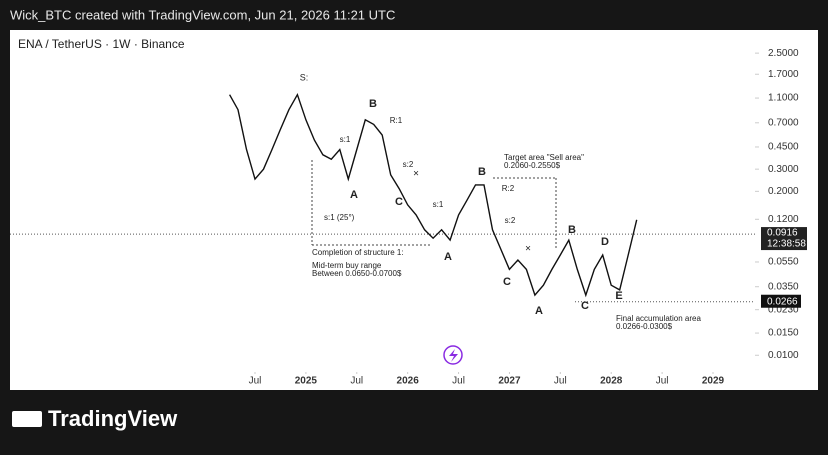 The height and width of the screenshot is (455, 828). Describe the element at coordinates (782, 233) in the screenshot. I see `last-price-label: 0.0916` at that location.